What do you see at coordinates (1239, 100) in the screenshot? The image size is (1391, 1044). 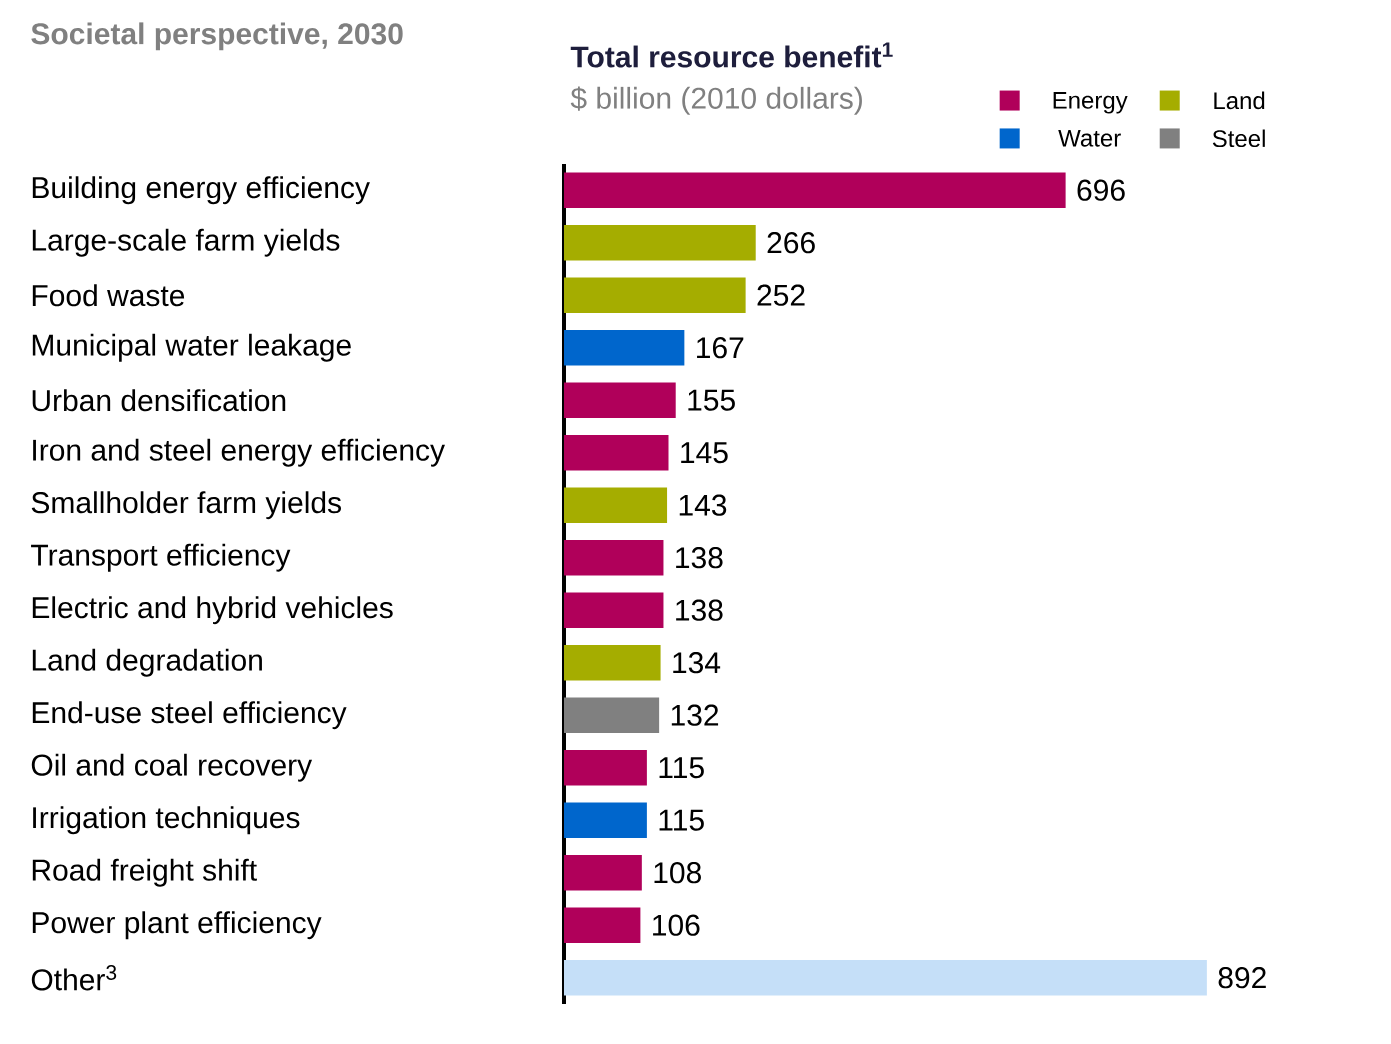 I see `legend-label: Land` at bounding box center [1239, 100].